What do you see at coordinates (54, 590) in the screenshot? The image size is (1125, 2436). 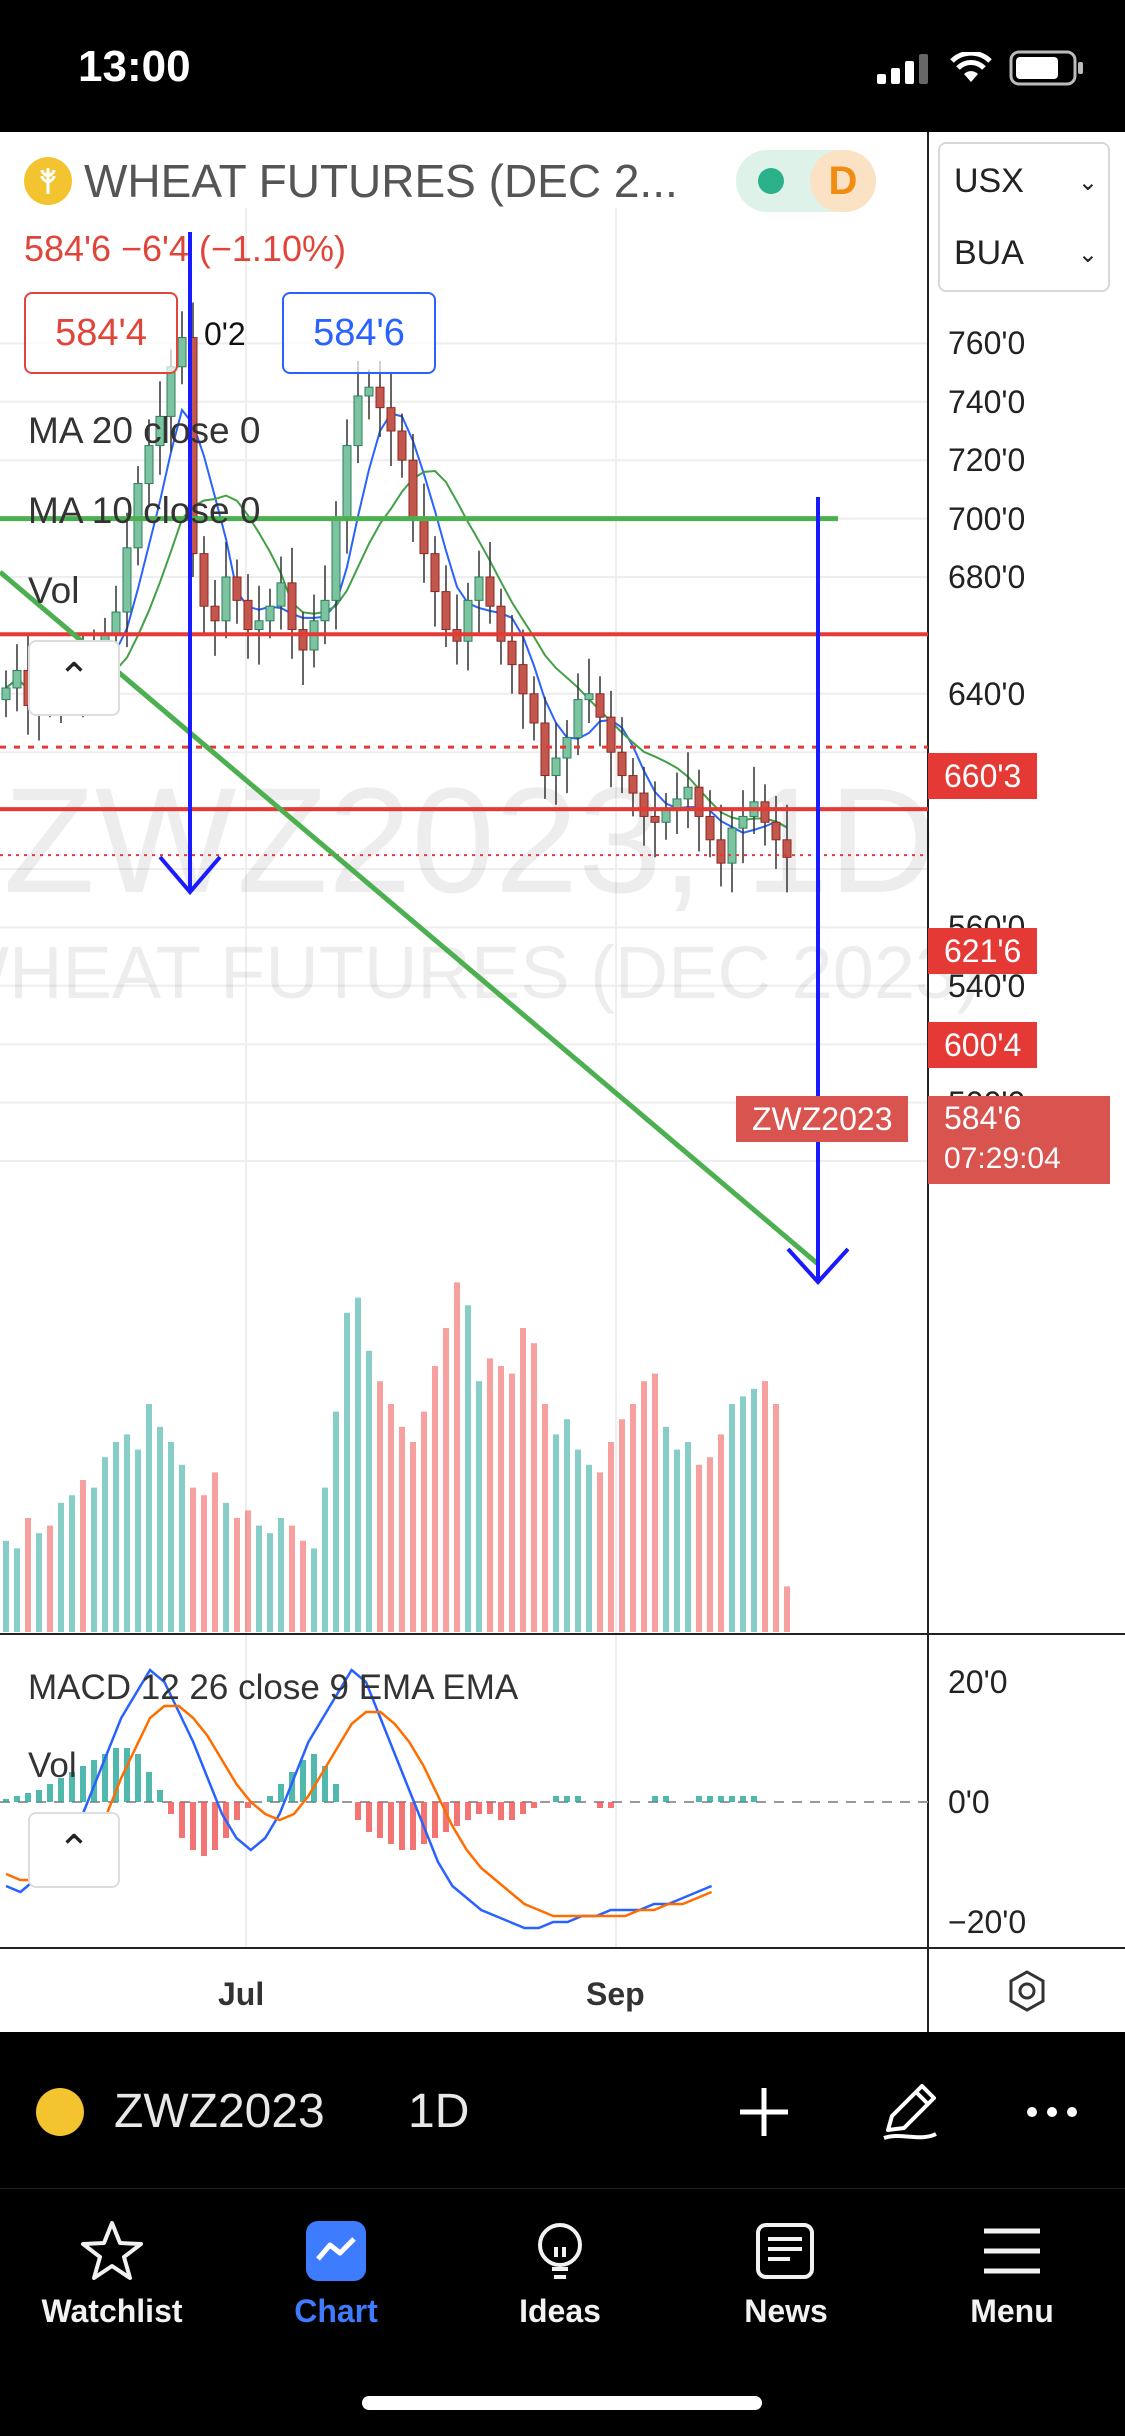 I see `vol-legend: Vol` at bounding box center [54, 590].